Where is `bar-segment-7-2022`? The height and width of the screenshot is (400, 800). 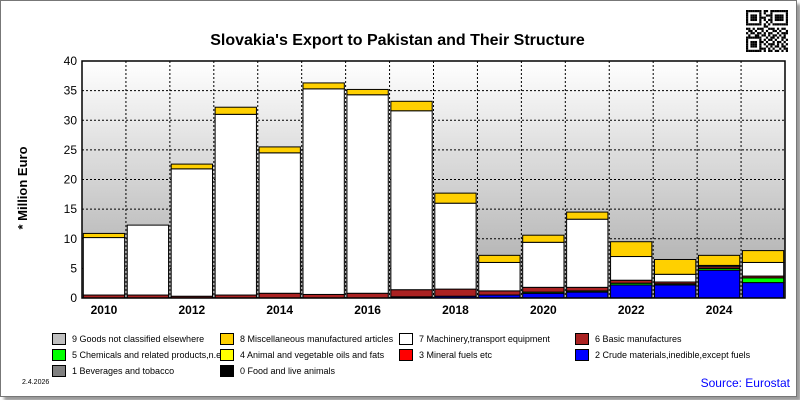 bar-segment-7-2022 is located at coordinates (631, 268).